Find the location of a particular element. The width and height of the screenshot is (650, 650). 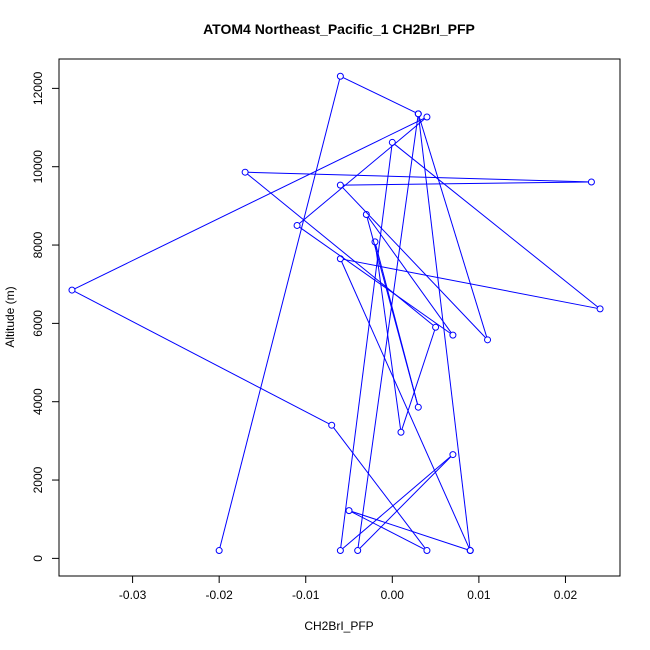

chart-title: ATOM4 Northeast_Pacific_1 CH2BrI_PFP is located at coordinates (339, 29).